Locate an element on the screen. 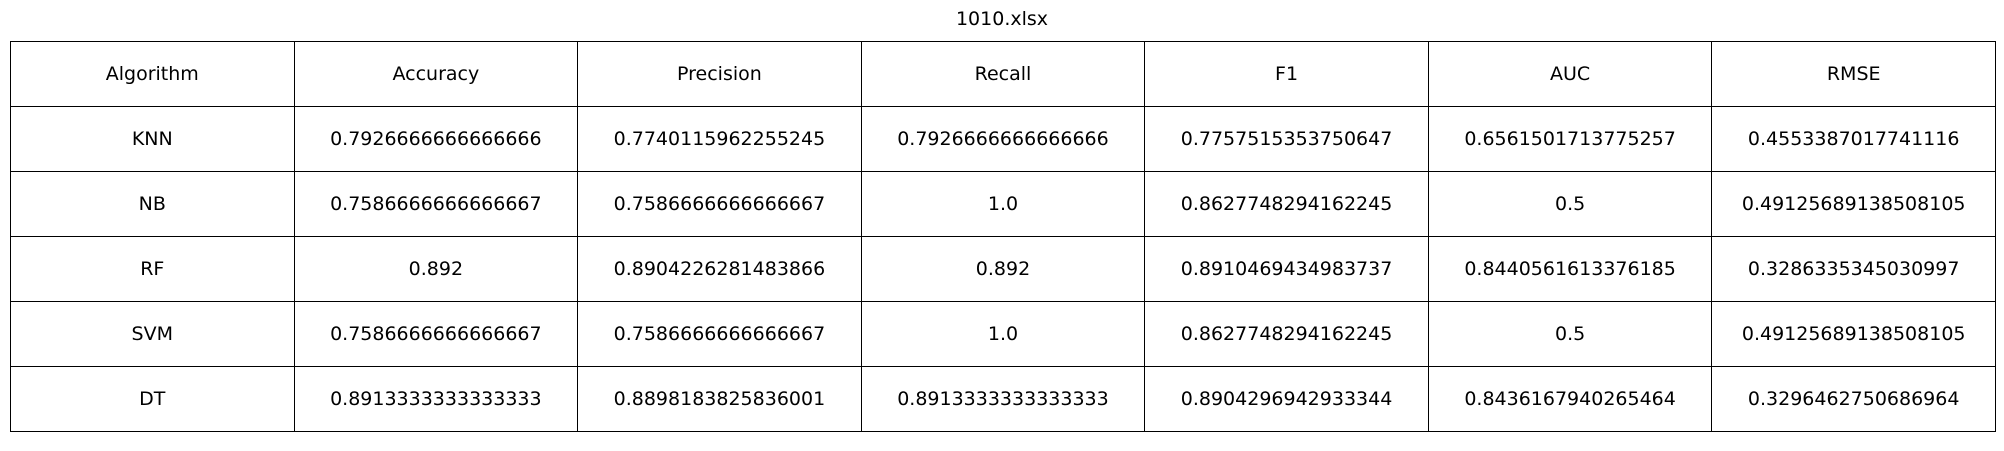 This screenshot has width=2004, height=451. table-cell: 0.8904296942933344 is located at coordinates (1286, 399).